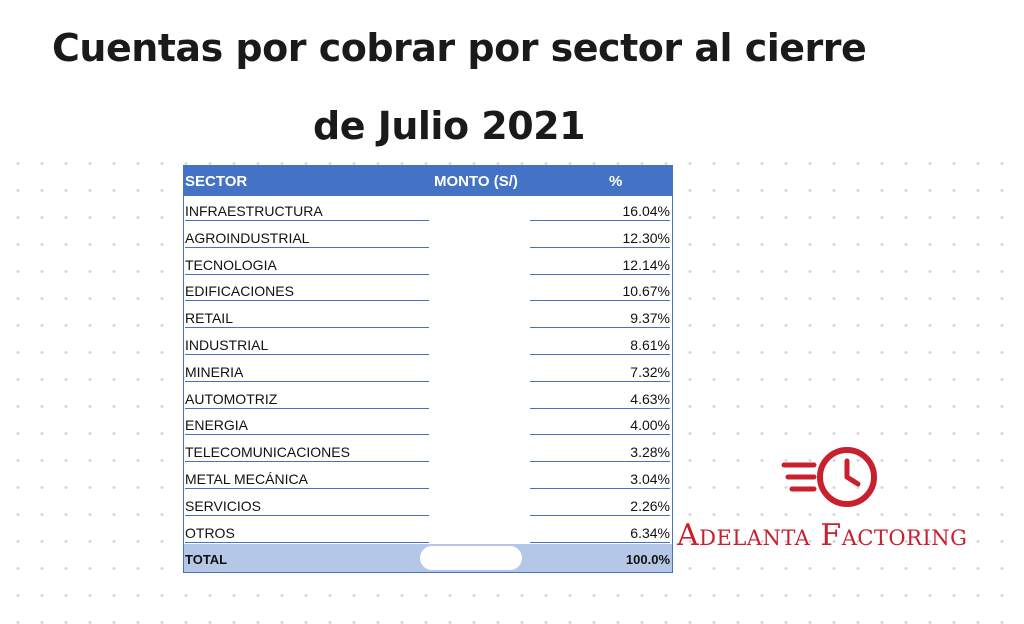 This screenshot has width=1024, height=624. I want to click on sector-cell: INDUSTRIAL, so click(307, 346).